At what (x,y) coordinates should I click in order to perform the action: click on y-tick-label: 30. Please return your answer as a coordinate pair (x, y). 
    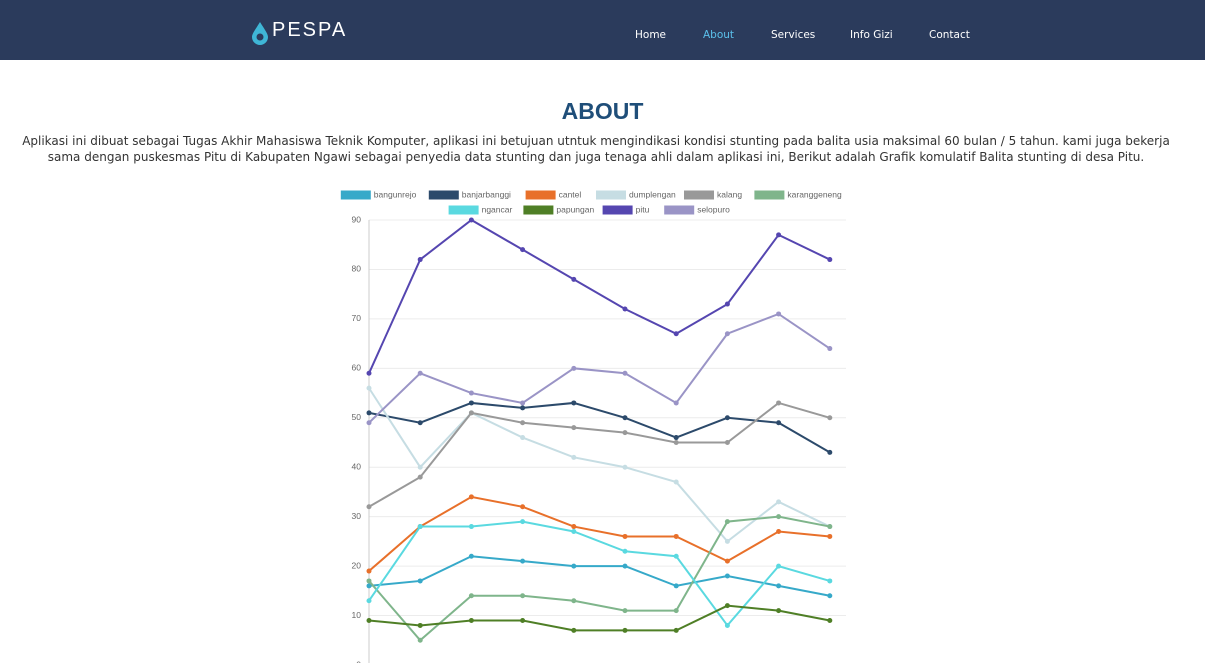
    Looking at the image, I should click on (357, 516).